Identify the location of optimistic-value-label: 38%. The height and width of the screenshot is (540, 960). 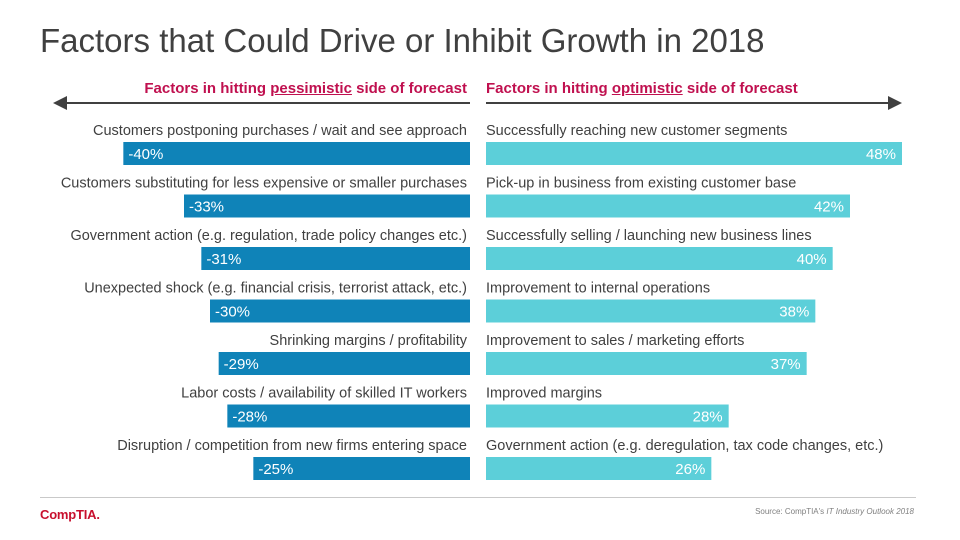
(794, 312).